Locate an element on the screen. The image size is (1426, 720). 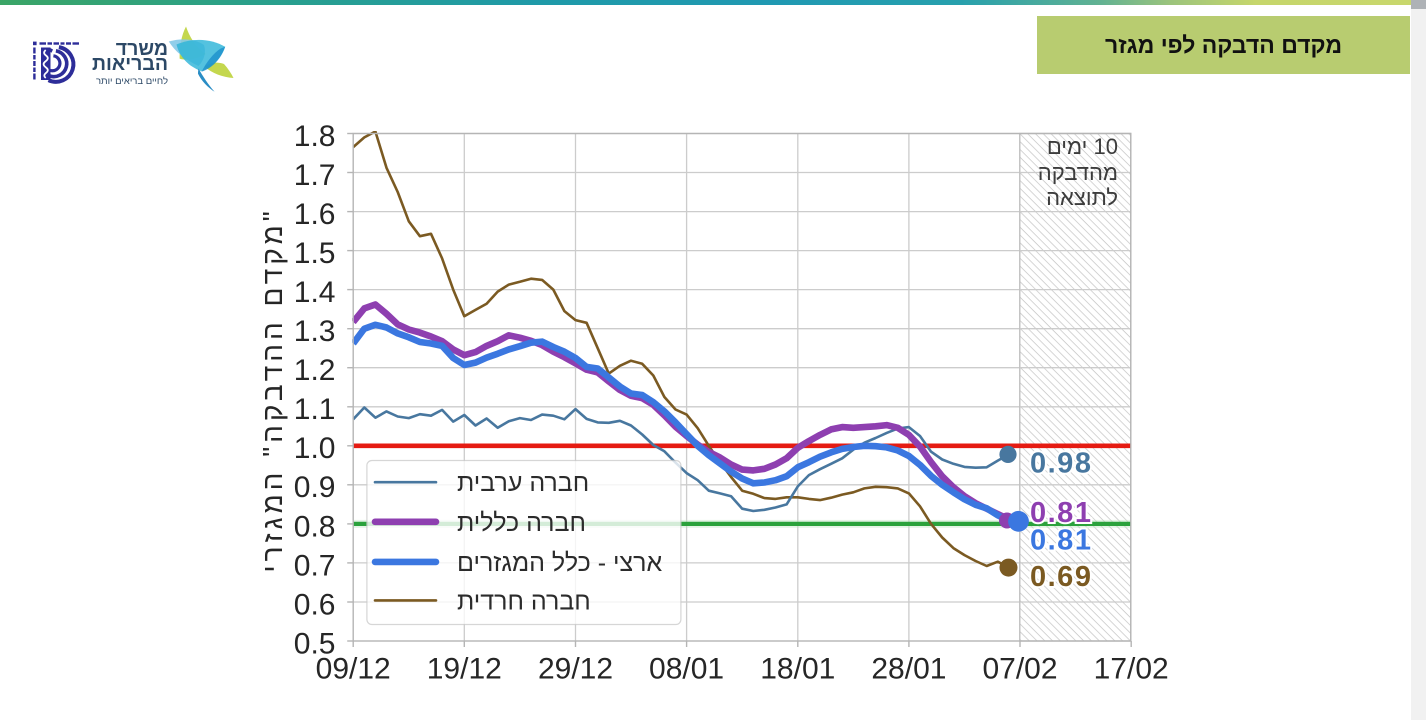
svg-text: 0.7 is located at coordinates (315, 565).